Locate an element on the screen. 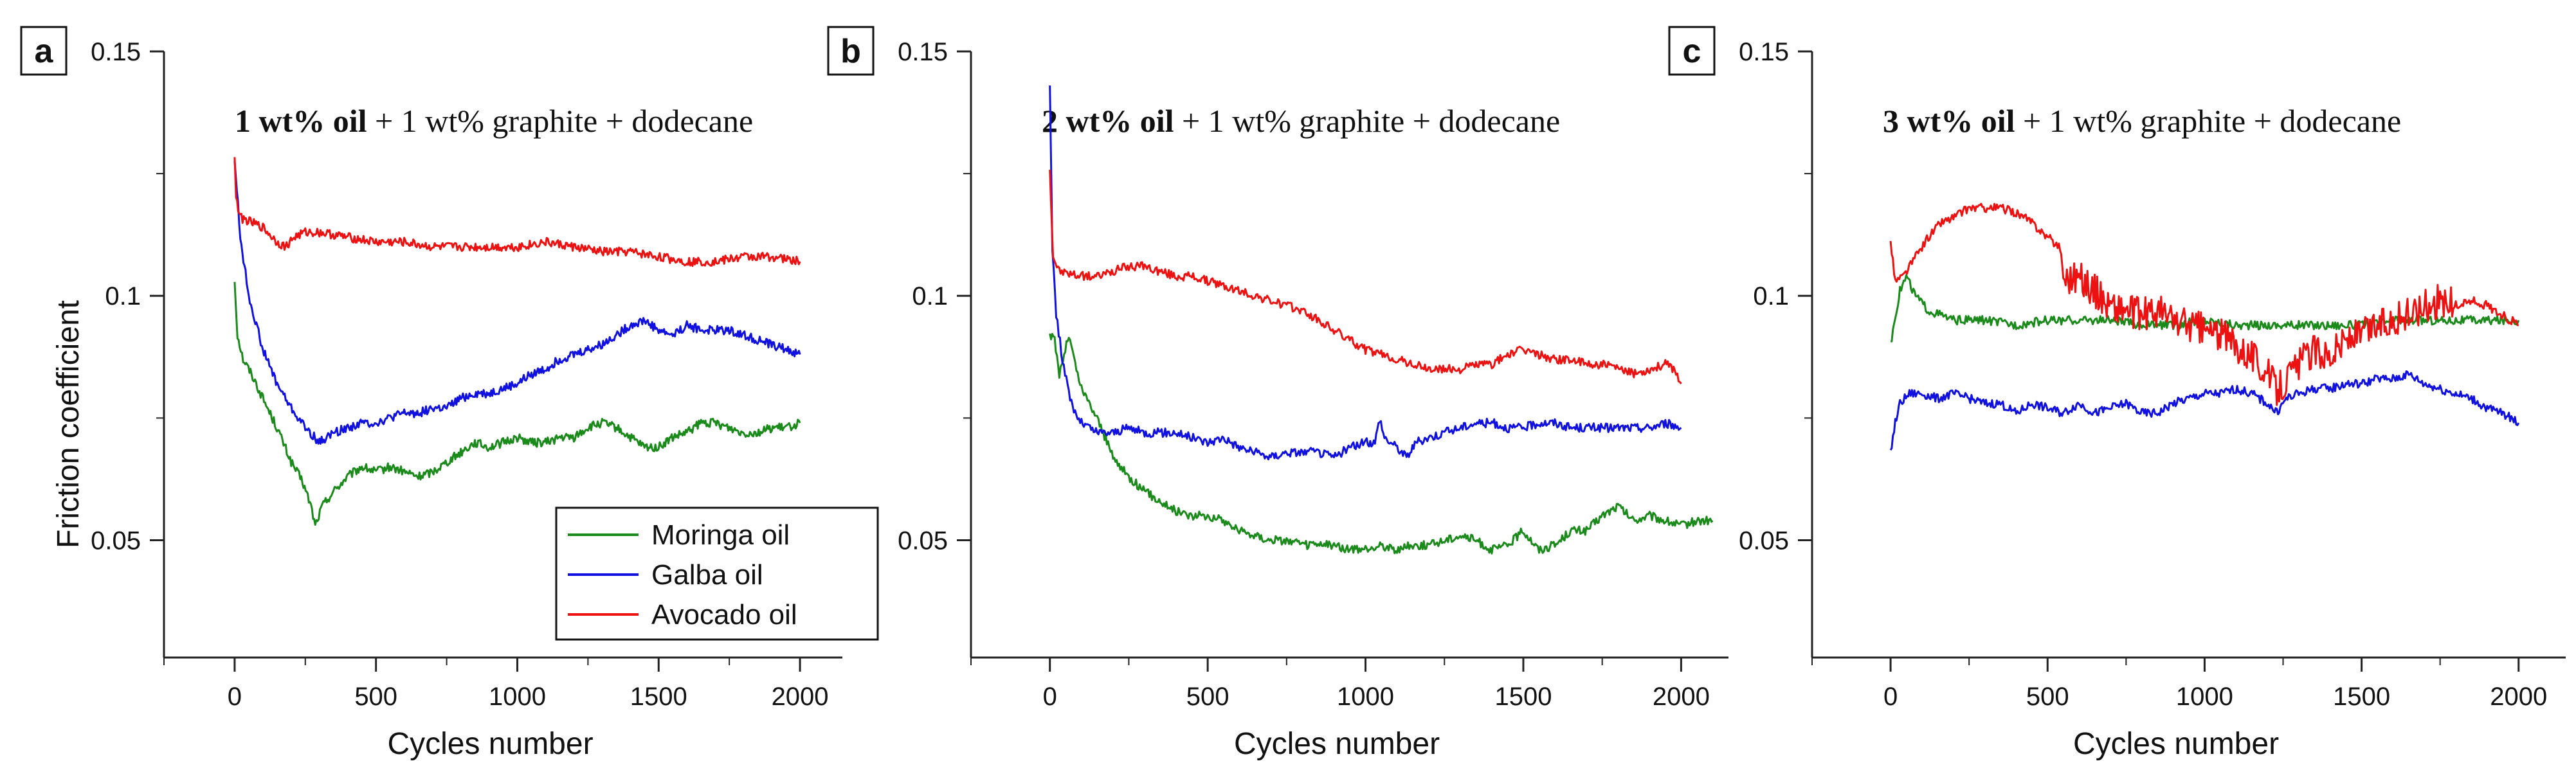 Image resolution: width=2576 pixels, height=779 pixels. panel-title: 2 wt% oil + 1 wt% graphite + dodecane is located at coordinates (1301, 121).